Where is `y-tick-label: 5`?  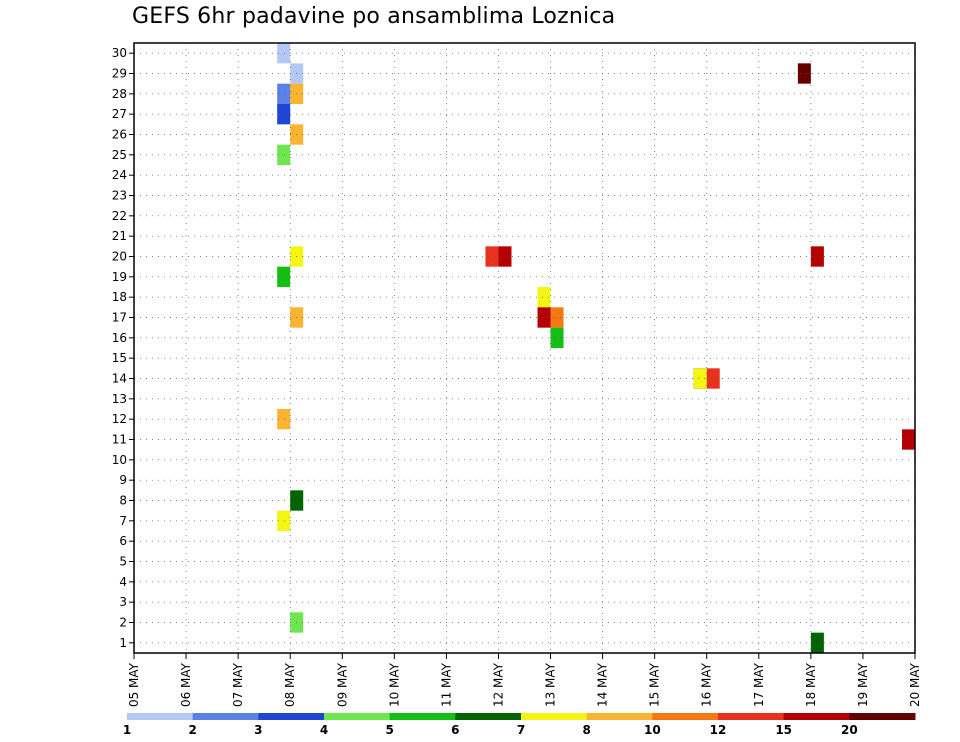
y-tick-label: 5 is located at coordinates (123, 562).